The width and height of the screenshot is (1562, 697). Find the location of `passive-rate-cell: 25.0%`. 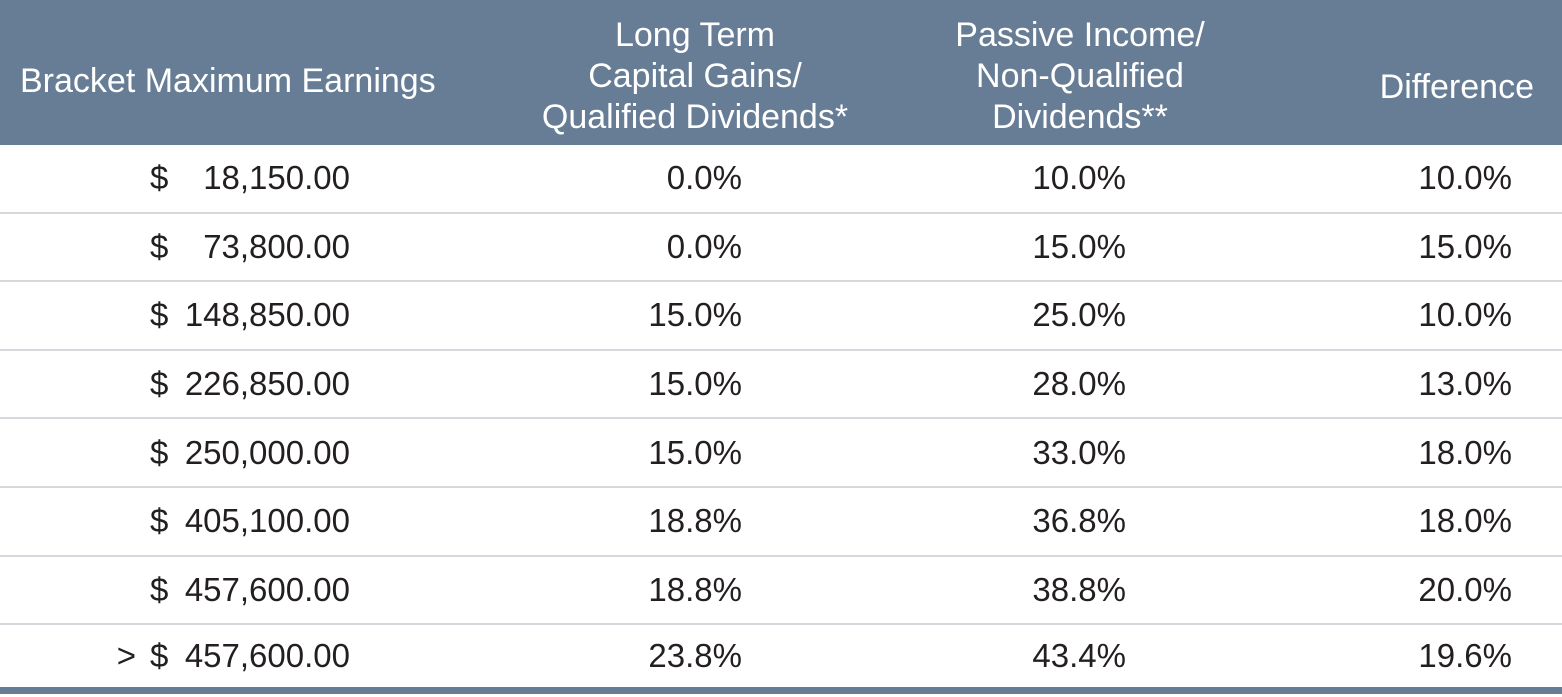

passive-rate-cell: 25.0% is located at coordinates (1079, 315).